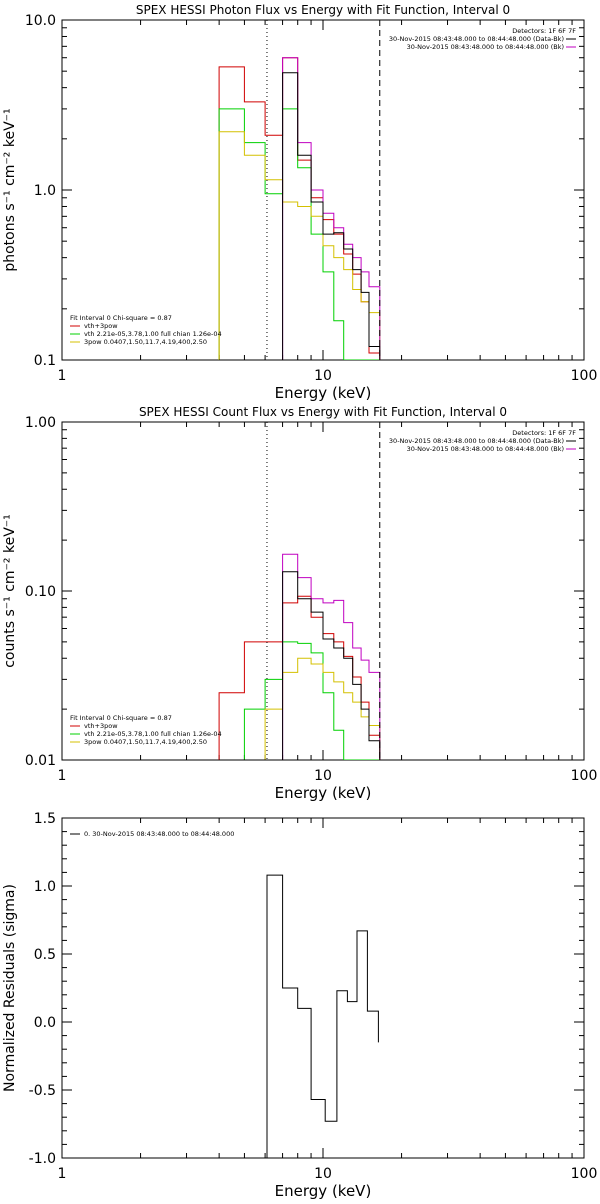  Describe the element at coordinates (10, 591) in the screenshot. I see `y-axis-label: counts s⁻¹ cm⁻² keV⁻¹` at that location.